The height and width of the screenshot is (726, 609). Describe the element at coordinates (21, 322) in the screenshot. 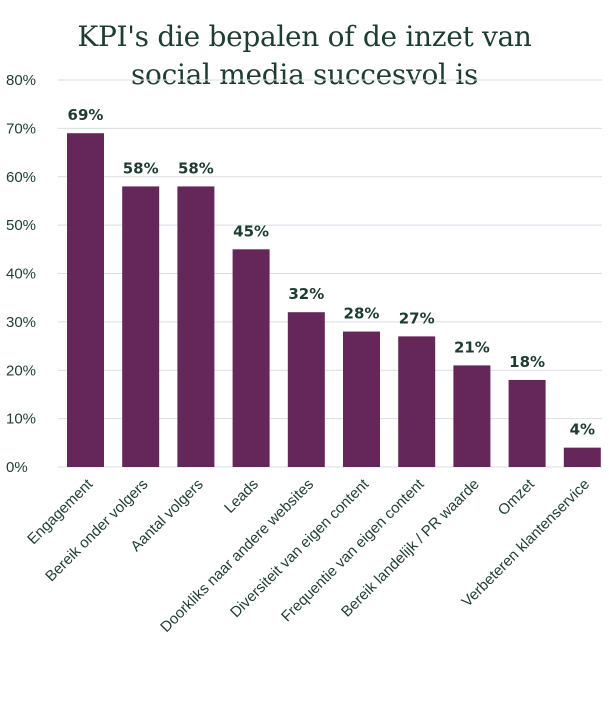

I see `y-tick-label: 30%` at that location.